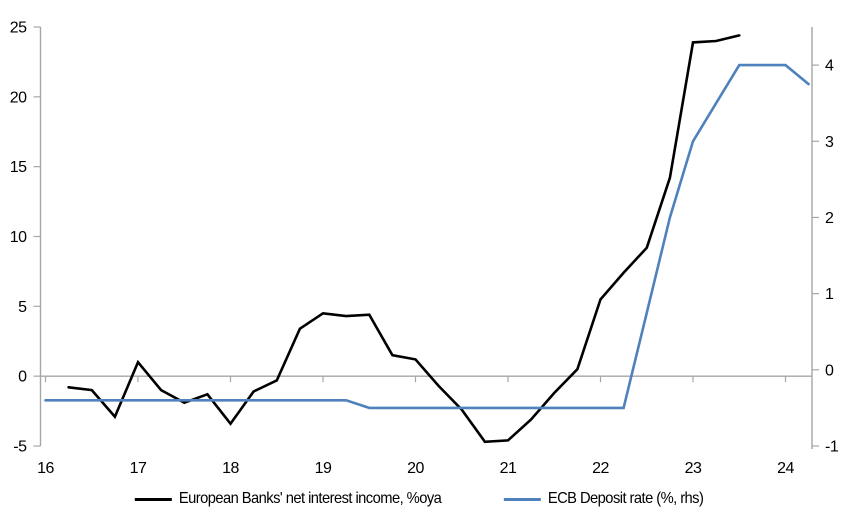 The image size is (852, 531). What do you see at coordinates (138, 468) in the screenshot?
I see `x-axis-tick-label: 17` at bounding box center [138, 468].